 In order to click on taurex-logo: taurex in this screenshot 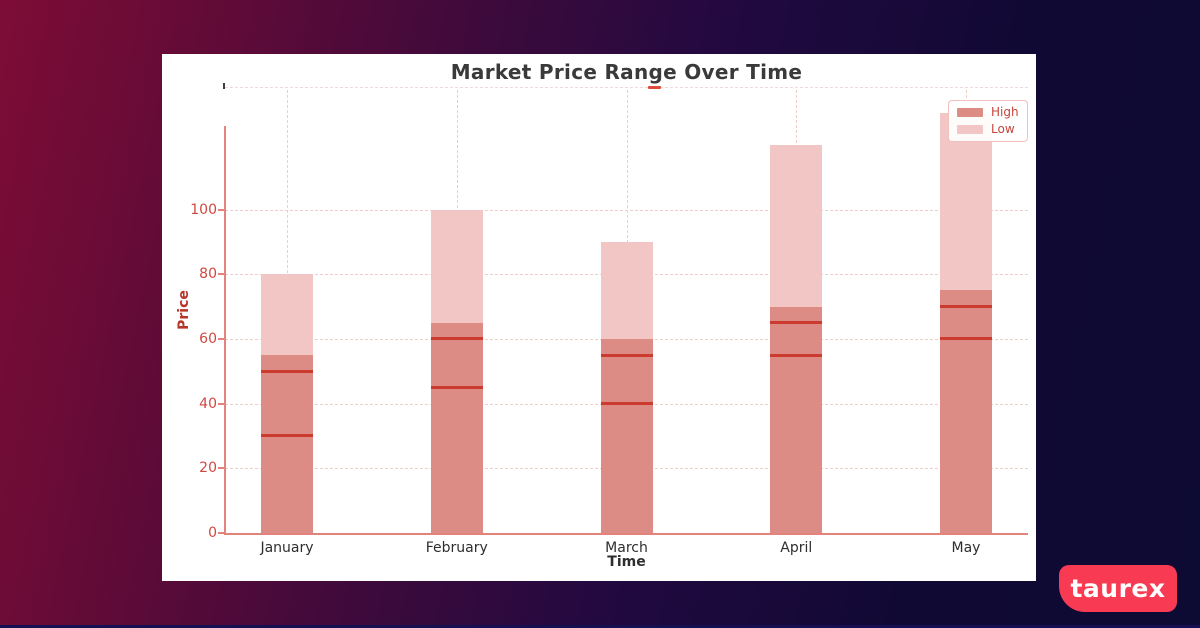, I will do `click(1118, 588)`.